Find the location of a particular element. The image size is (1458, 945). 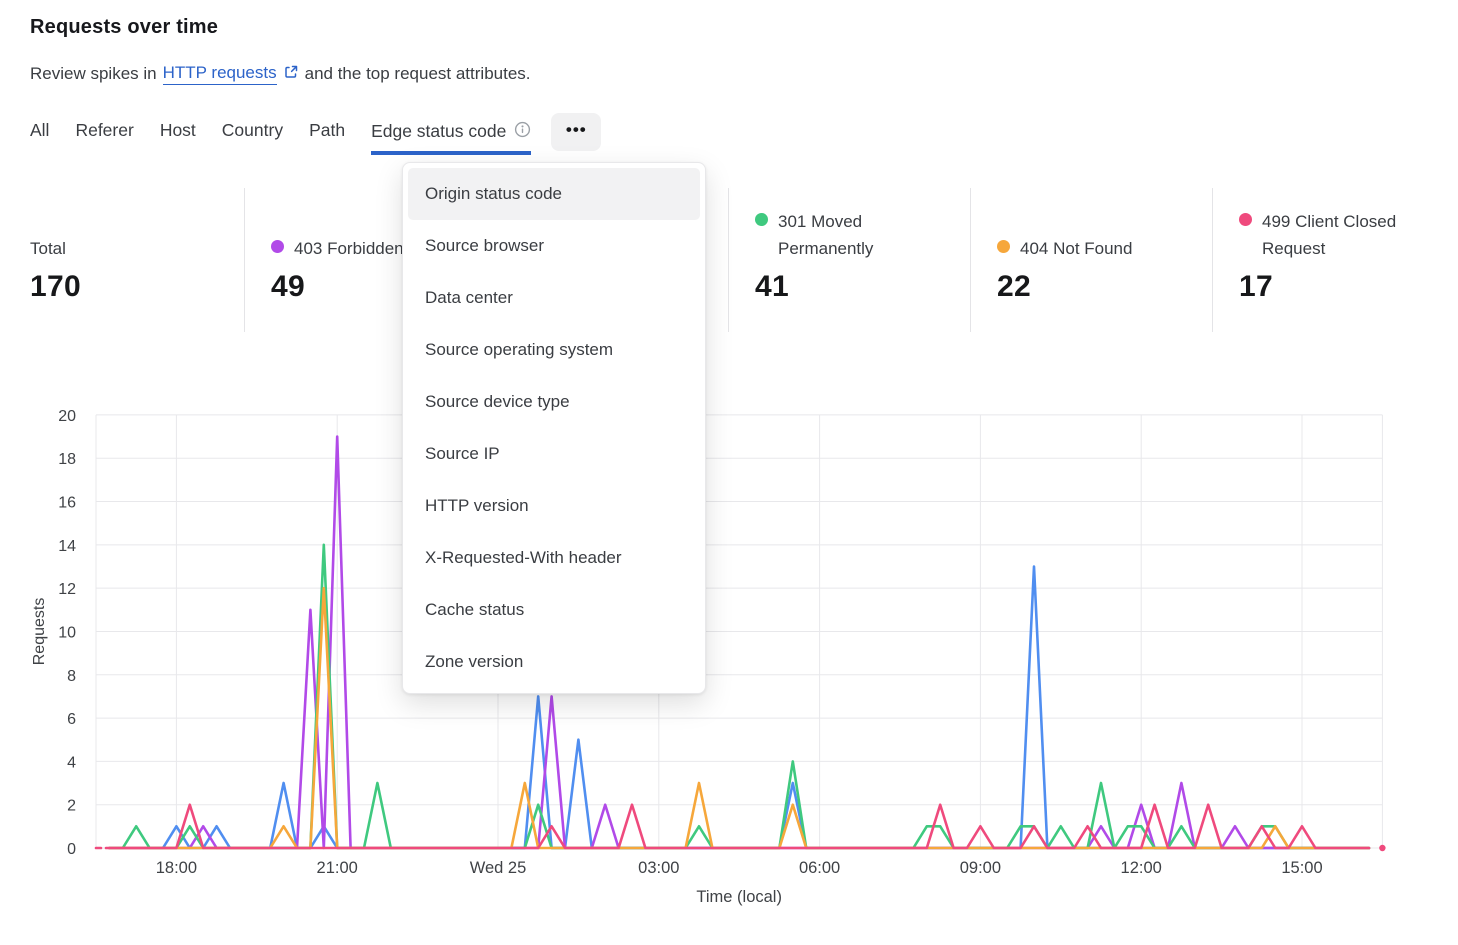

menu-item-origin-status-code: Origin status code is located at coordinates (554, 194).